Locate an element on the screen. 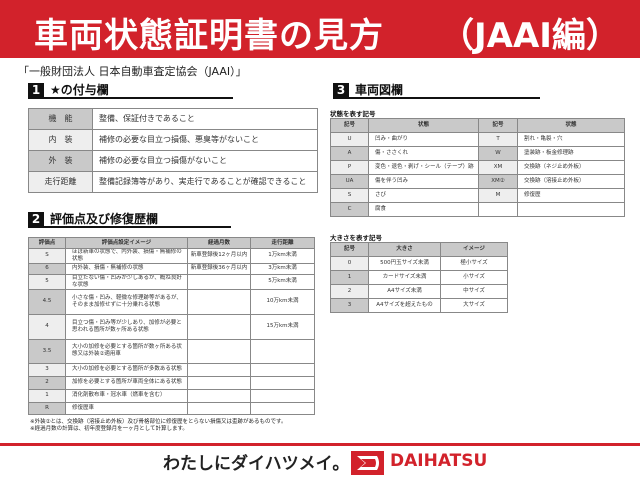 The image size is (640, 480). table-cell: 5 is located at coordinates (47, 281).